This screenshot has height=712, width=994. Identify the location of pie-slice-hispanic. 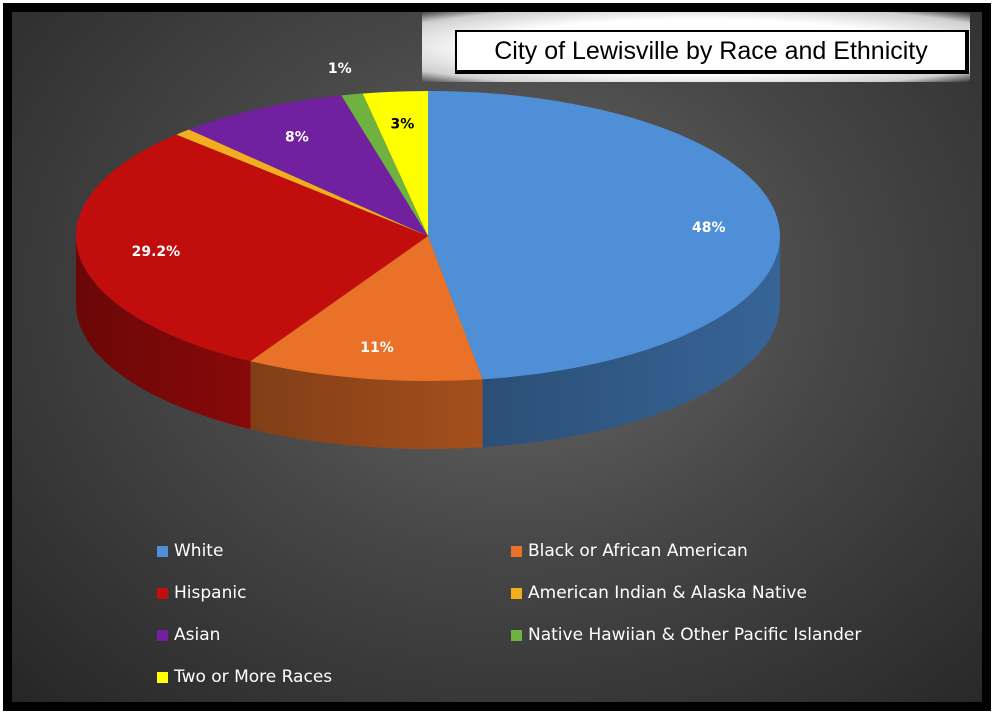
(252, 248).